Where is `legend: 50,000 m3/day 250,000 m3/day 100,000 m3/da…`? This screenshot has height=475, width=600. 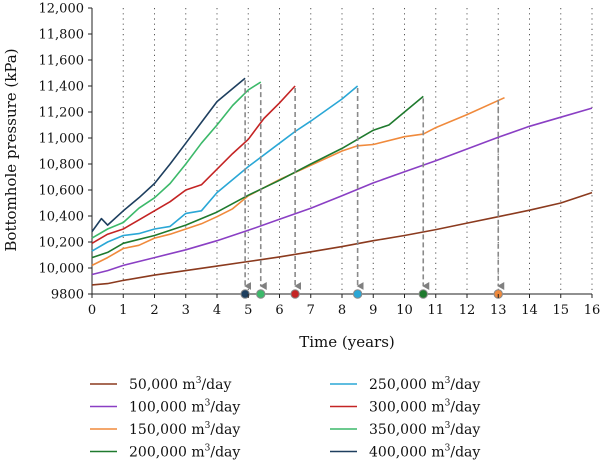
legend: 50,000 m3/day 250,000 m3/day 100,000 m3/da… is located at coordinates (285, 418).